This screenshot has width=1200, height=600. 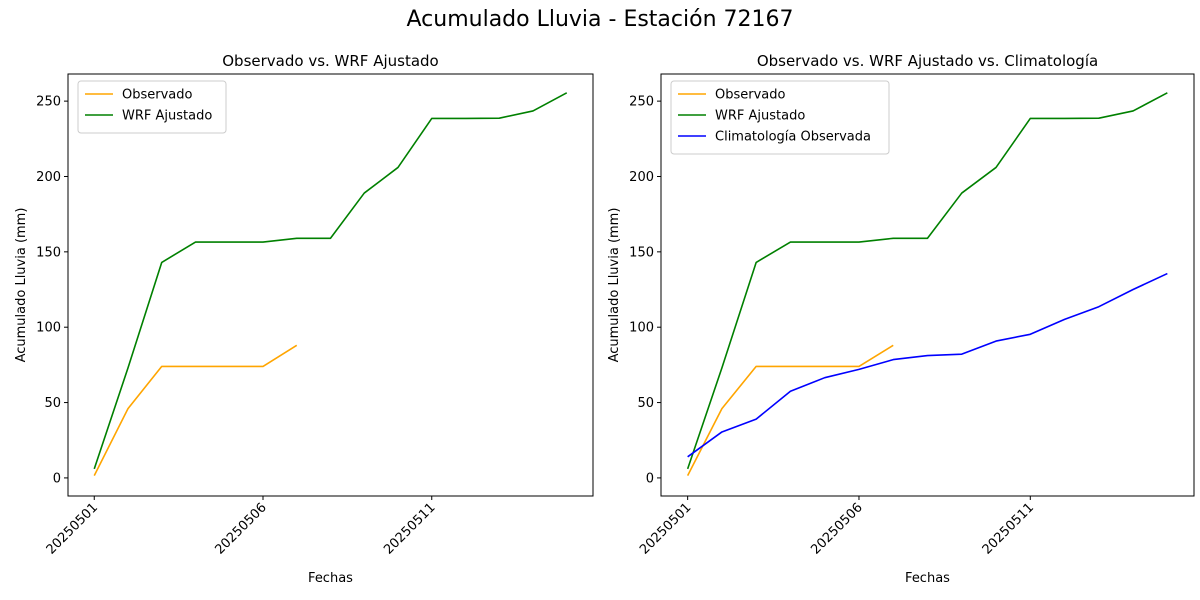 What do you see at coordinates (793, 137) in the screenshot?
I see `legend-label: Climatología Observada` at bounding box center [793, 137].